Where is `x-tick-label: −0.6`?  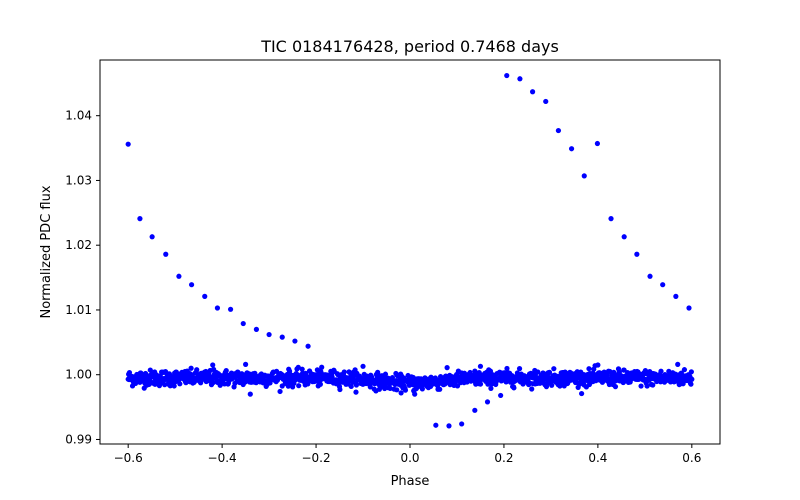
x-tick-label: −0.6 is located at coordinates (128, 458).